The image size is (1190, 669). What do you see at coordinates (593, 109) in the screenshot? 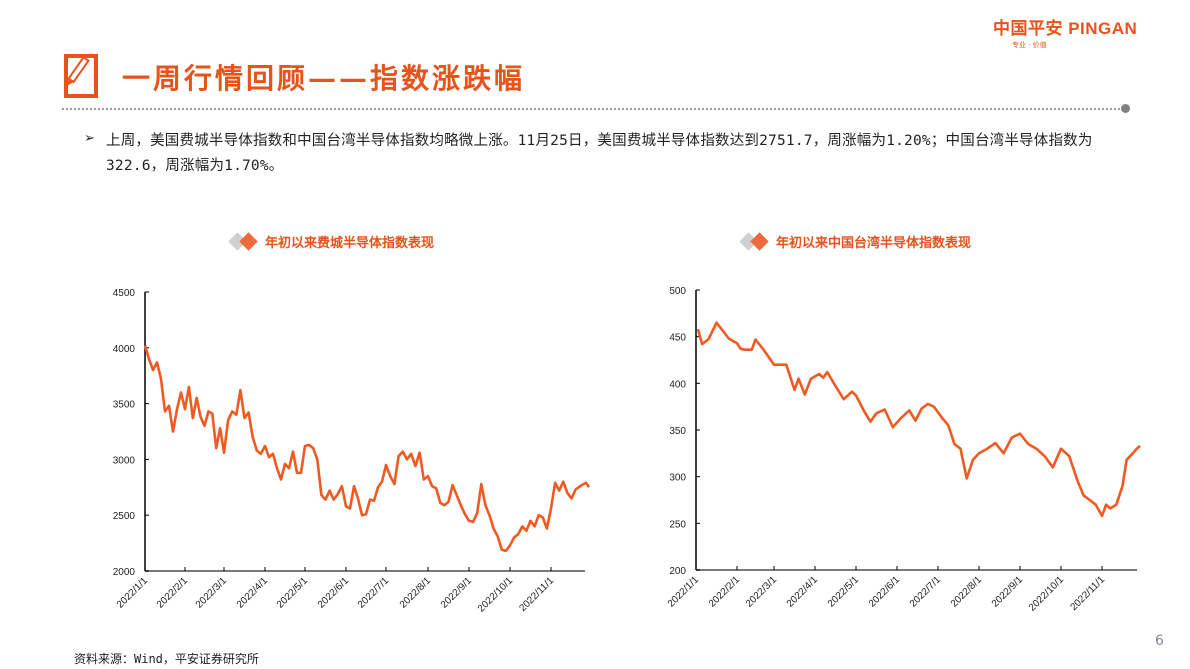
I see `title-divider` at bounding box center [593, 109].